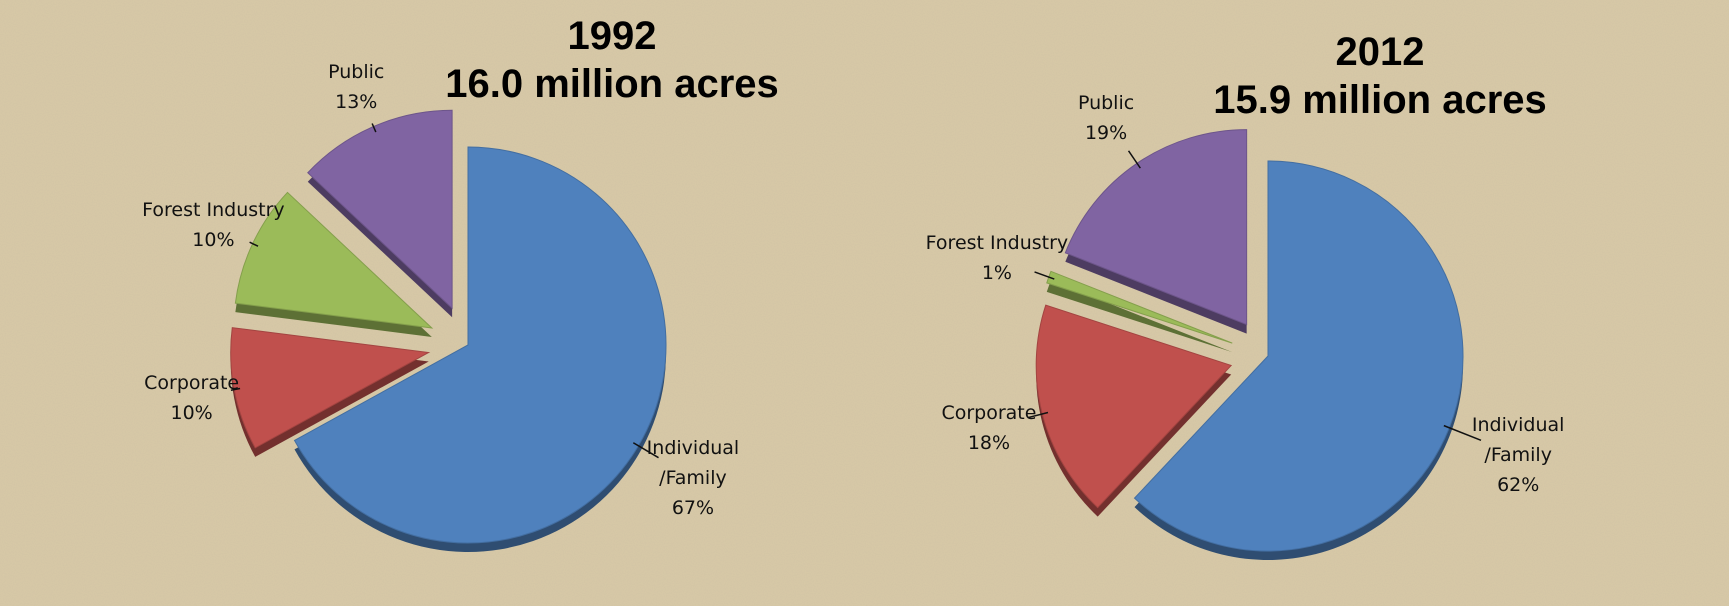 The width and height of the screenshot is (1729, 606). I want to click on chart-title: 2012 15.9 million acres, so click(1380, 76).